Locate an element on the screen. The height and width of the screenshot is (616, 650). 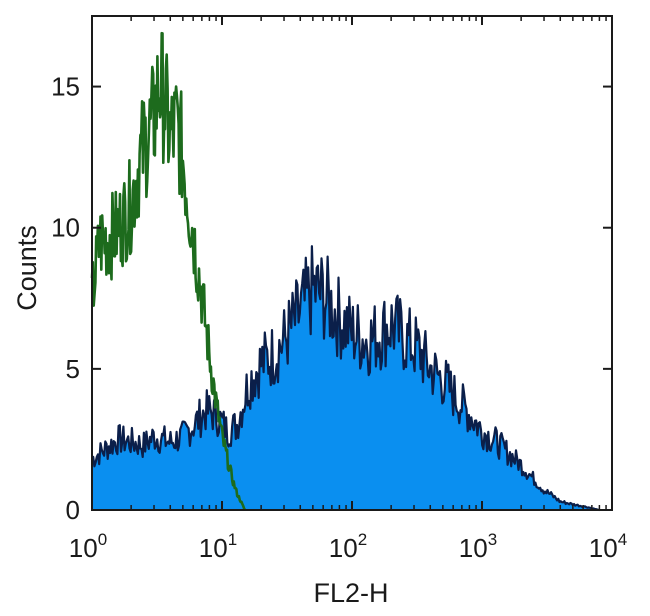
x-axis-title: FL2-H is located at coordinates (350, 593).